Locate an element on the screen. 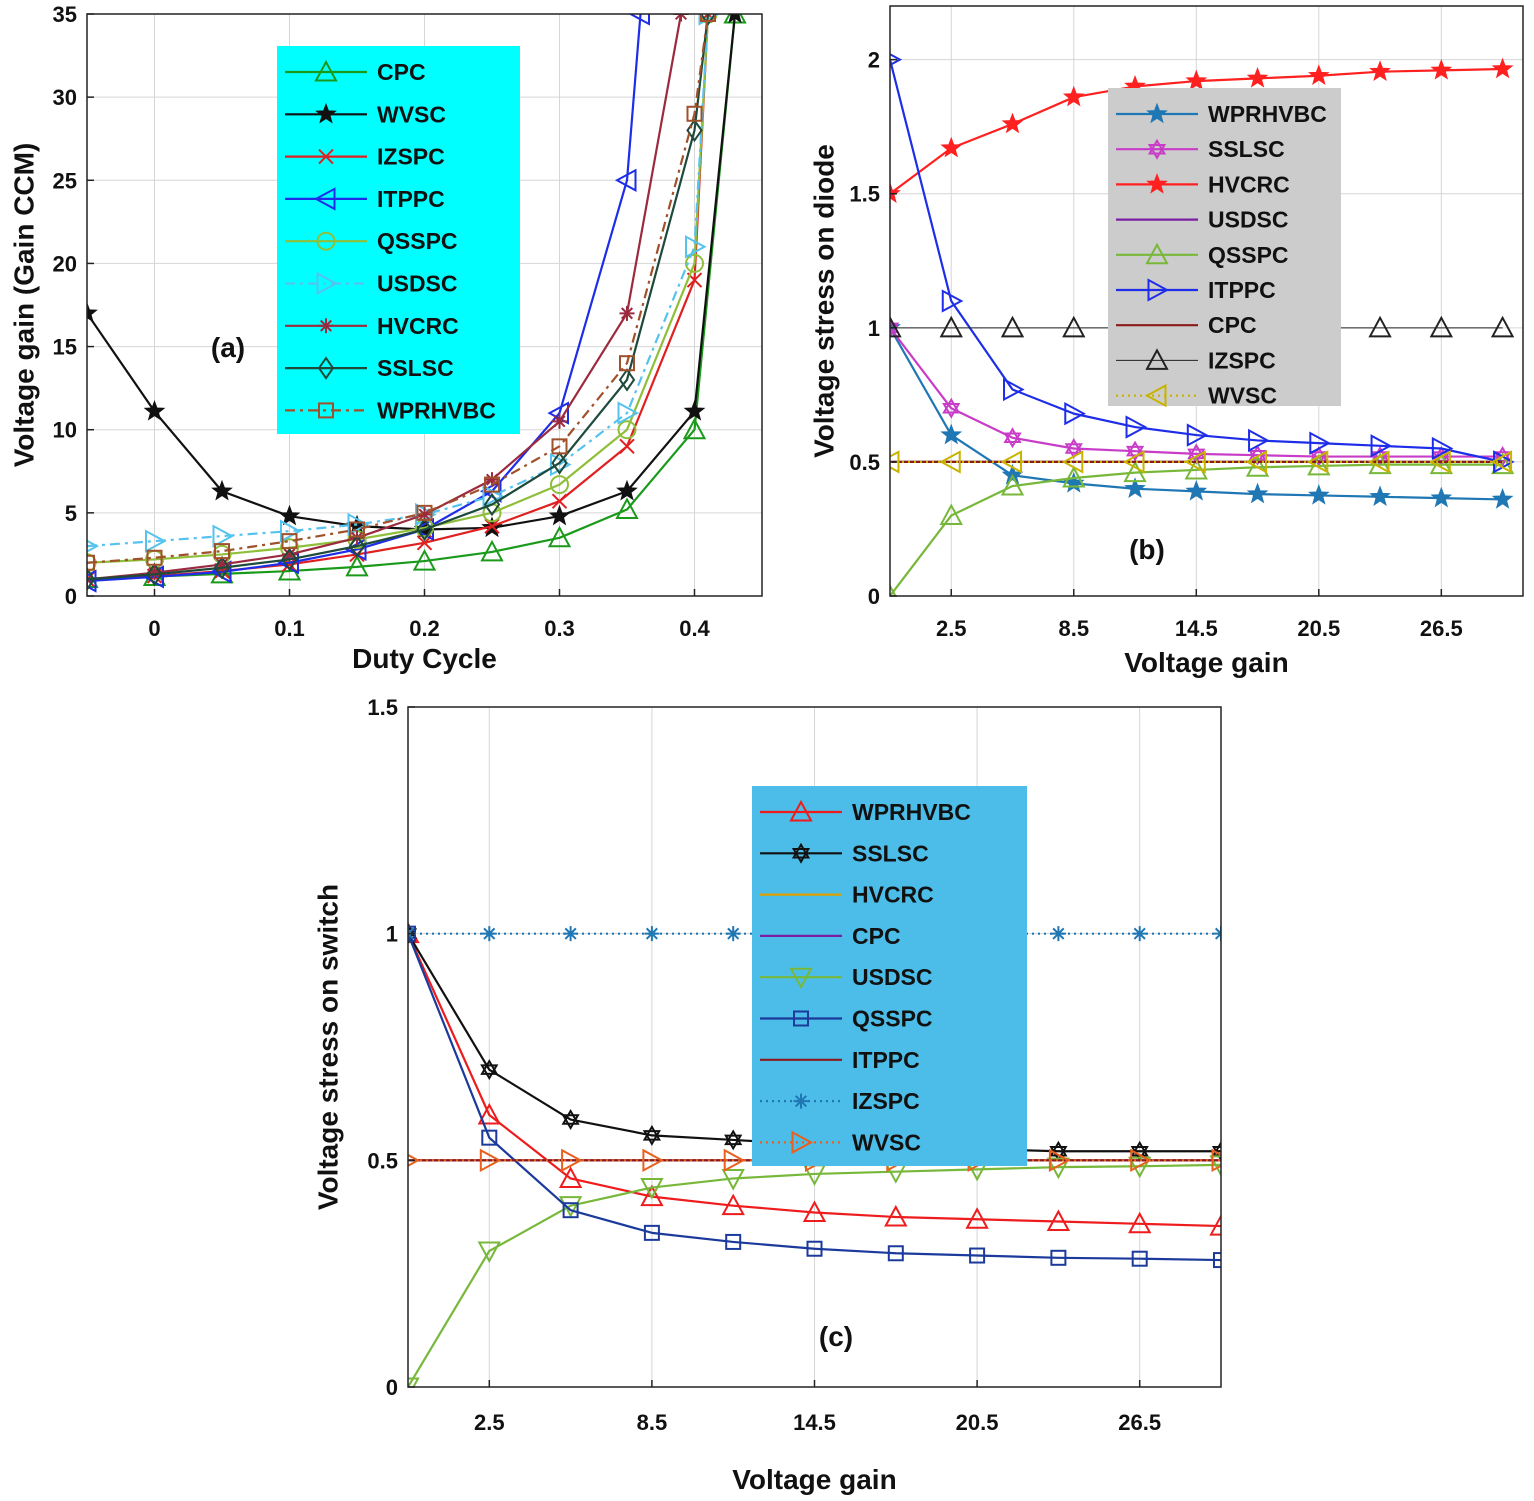  y-tick-label: 1.5 is located at coordinates (864, 194).